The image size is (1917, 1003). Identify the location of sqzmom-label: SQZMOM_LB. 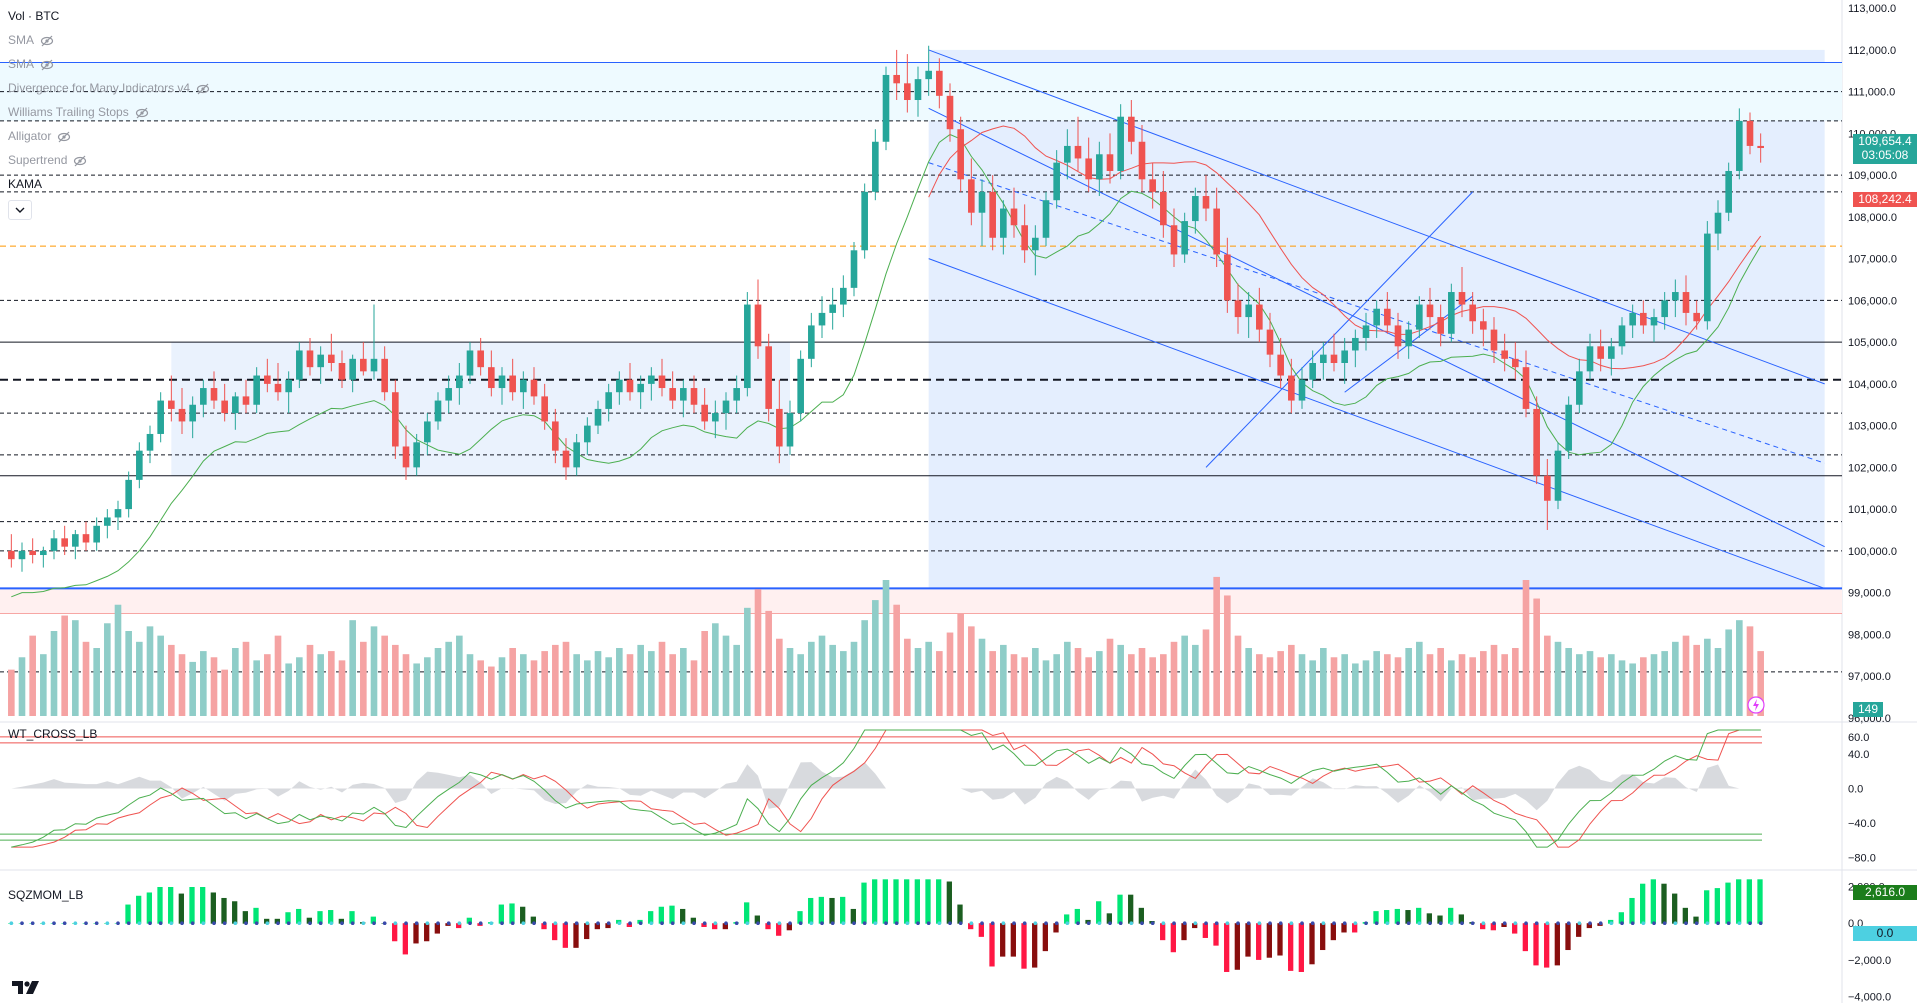
(46, 895).